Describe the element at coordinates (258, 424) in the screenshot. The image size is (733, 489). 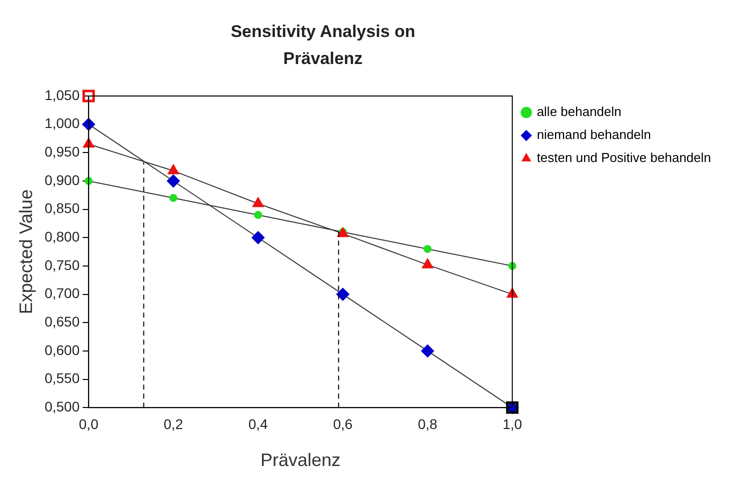
I see `x-tick-label: 0,4` at that location.